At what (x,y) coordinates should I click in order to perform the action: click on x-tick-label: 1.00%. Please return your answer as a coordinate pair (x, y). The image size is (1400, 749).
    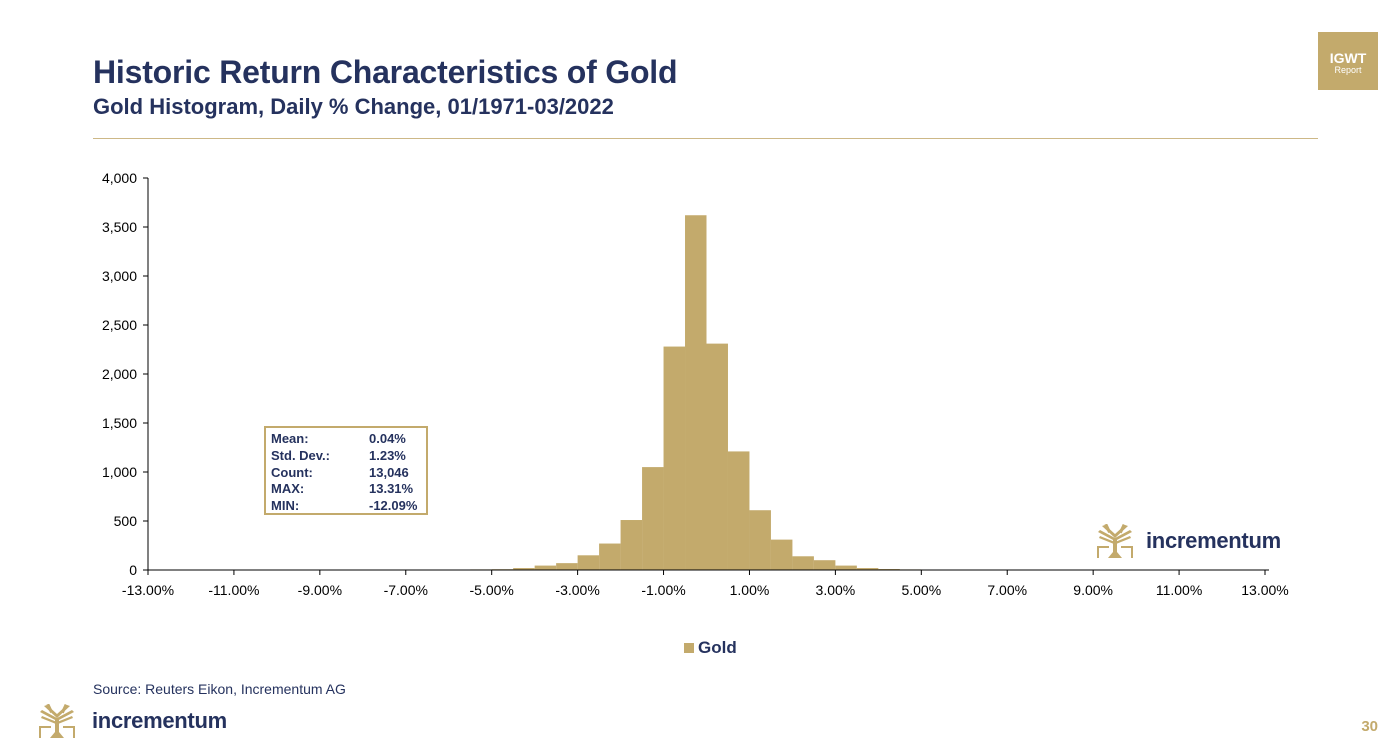
    Looking at the image, I should click on (750, 590).